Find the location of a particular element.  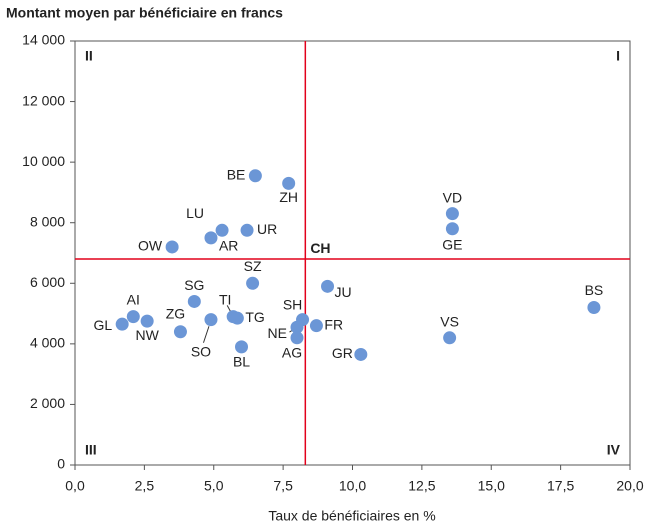

point-label: GL is located at coordinates (102, 325).